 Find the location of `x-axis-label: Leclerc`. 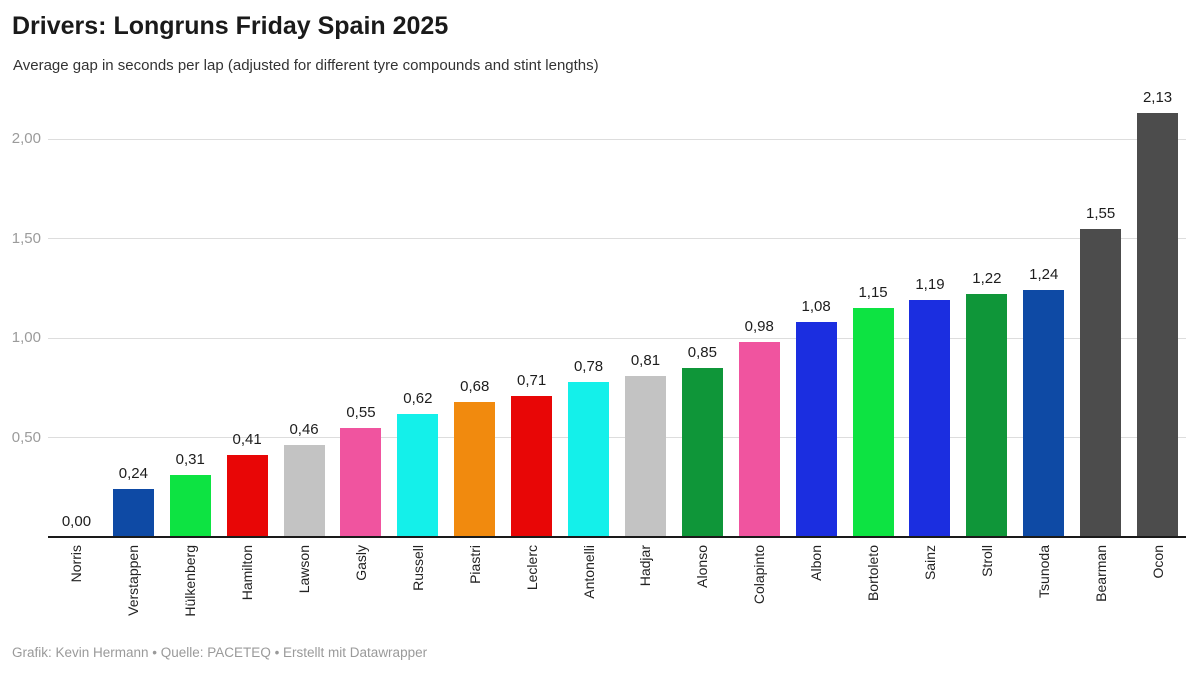

x-axis-label: Leclerc is located at coordinates (531, 568).